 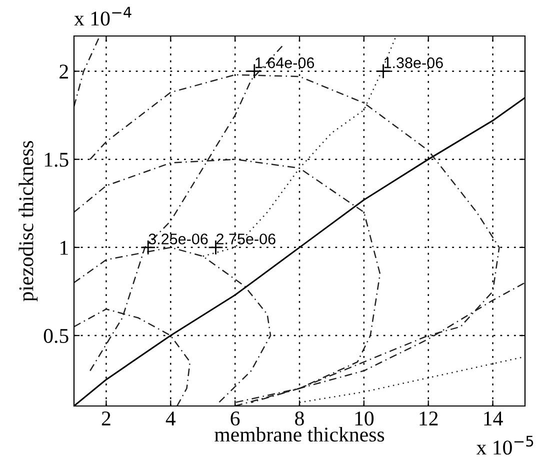 What do you see at coordinates (235, 419) in the screenshot?
I see `x-tick-label: 6` at bounding box center [235, 419].